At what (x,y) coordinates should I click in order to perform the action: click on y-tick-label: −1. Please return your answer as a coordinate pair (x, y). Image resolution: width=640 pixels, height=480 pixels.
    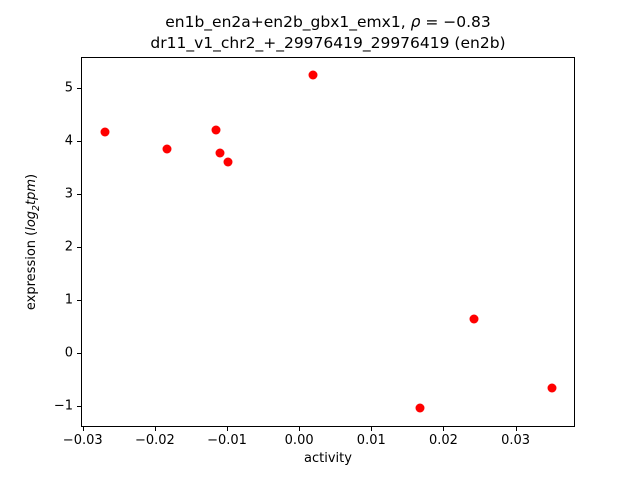
    Looking at the image, I should click on (63, 406).